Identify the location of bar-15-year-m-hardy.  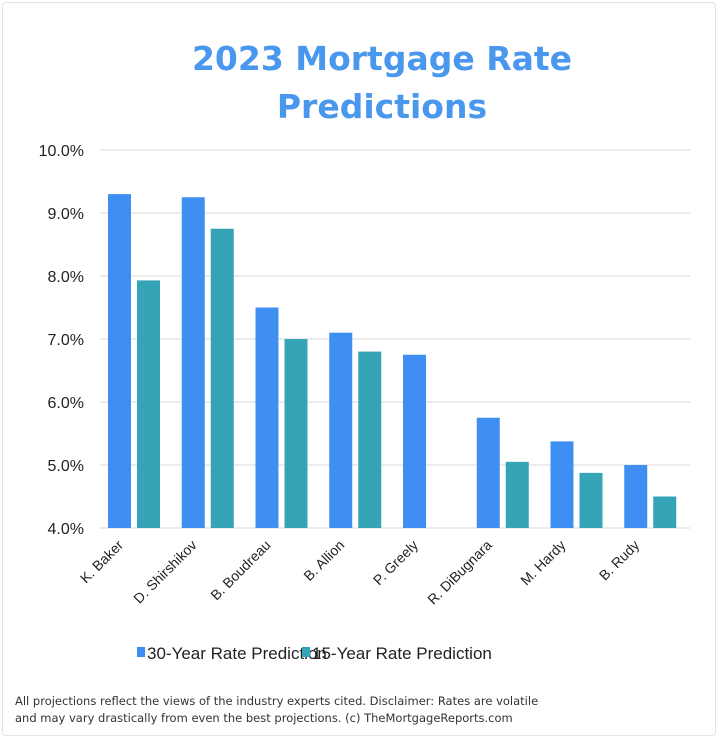
(591, 500).